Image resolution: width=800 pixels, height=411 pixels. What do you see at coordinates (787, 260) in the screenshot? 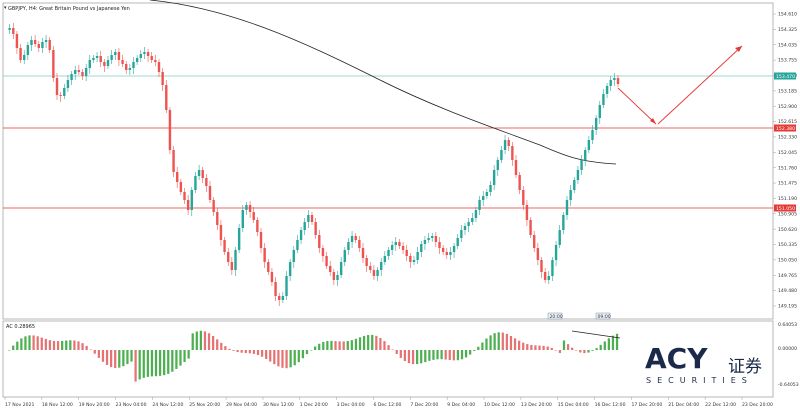
I see `price-tick-label: 150.050` at bounding box center [787, 260].